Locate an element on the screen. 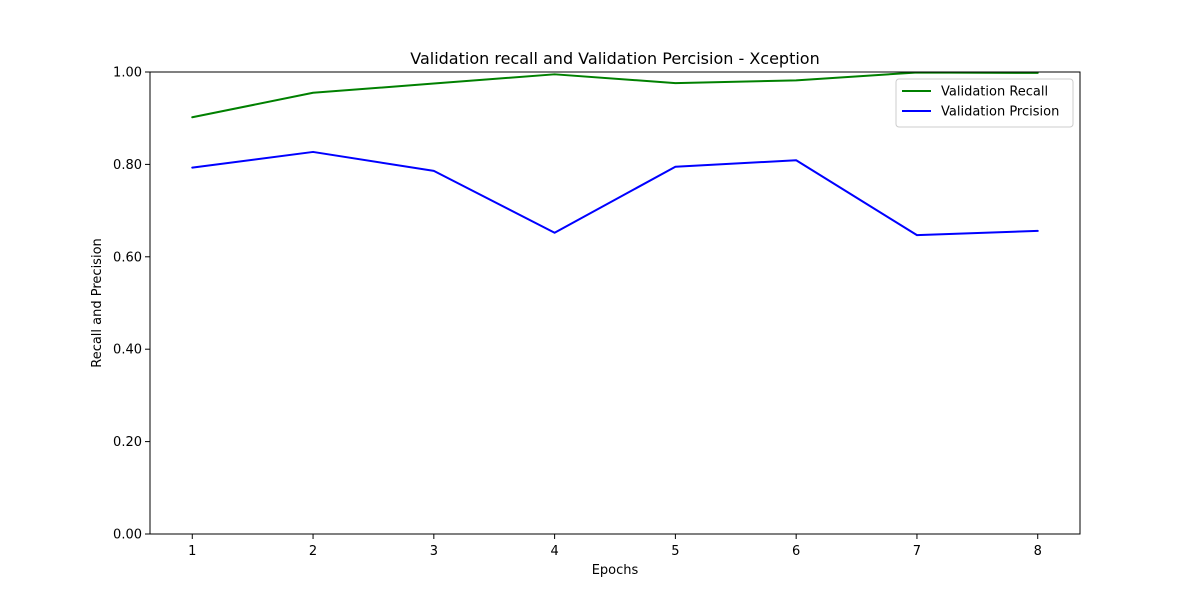  legend: Validation Recall Validation Prcision is located at coordinates (984, 103).